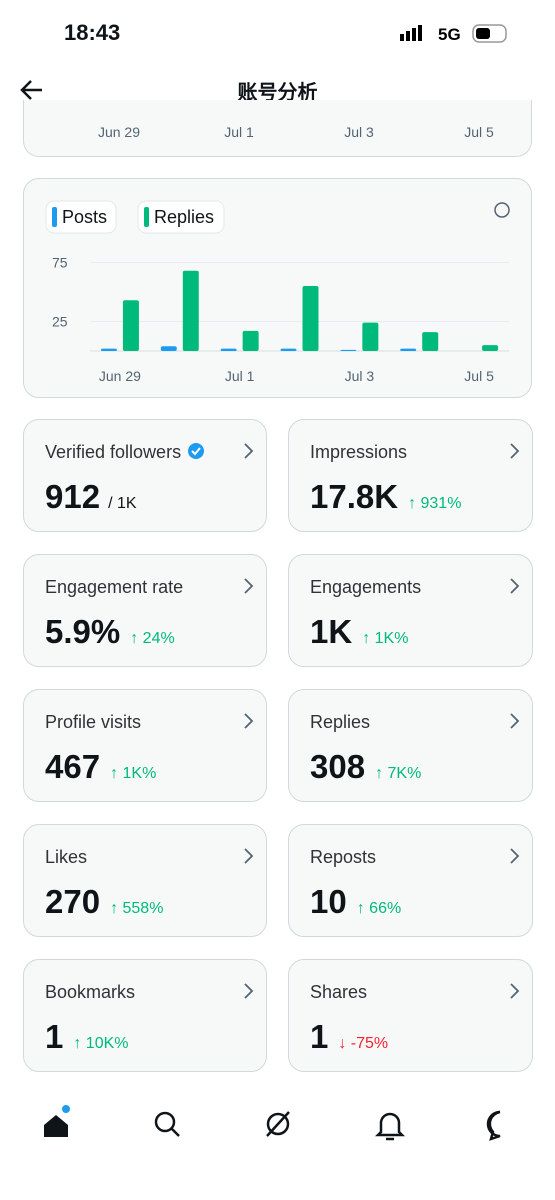 The width and height of the screenshot is (555, 1200). I want to click on value-change: ↑ 1K%, so click(385, 638).